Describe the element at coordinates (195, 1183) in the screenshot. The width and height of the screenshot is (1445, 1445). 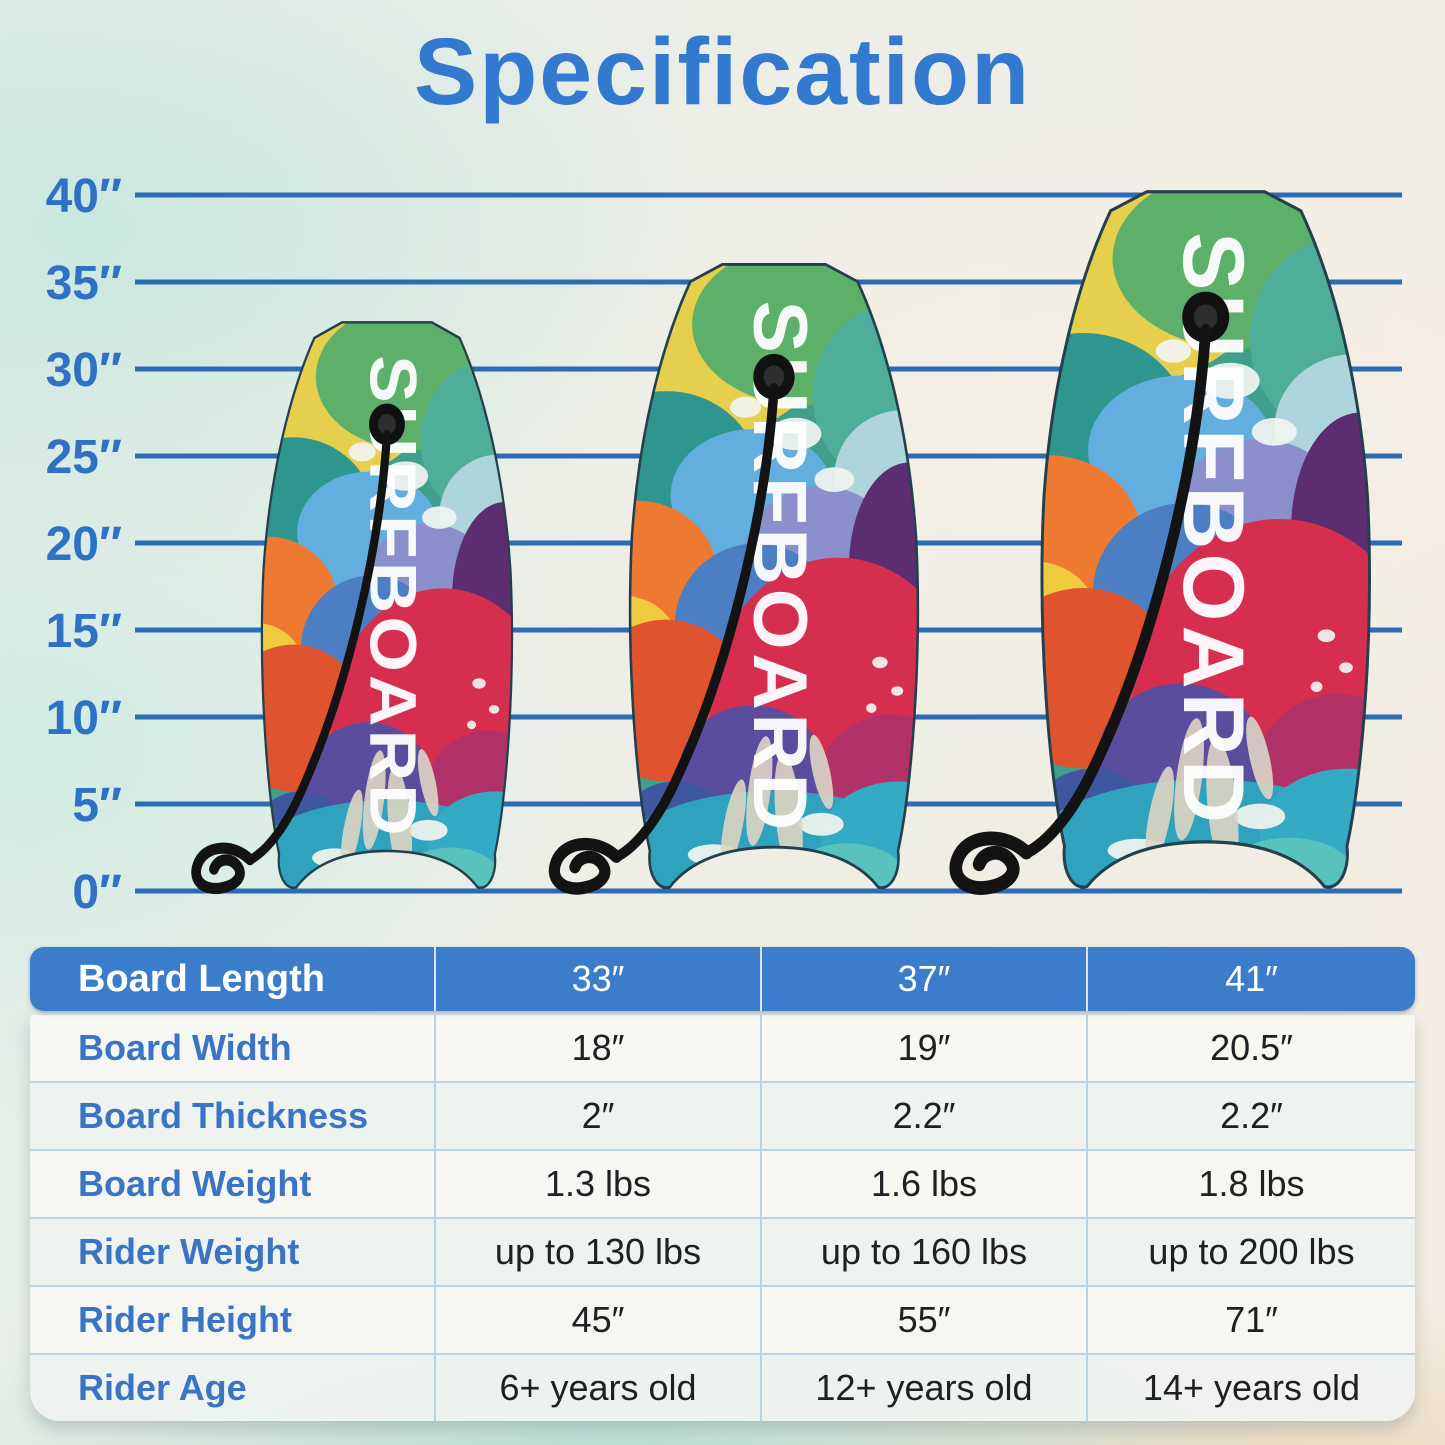
I see `row-label: Board Weight` at that location.